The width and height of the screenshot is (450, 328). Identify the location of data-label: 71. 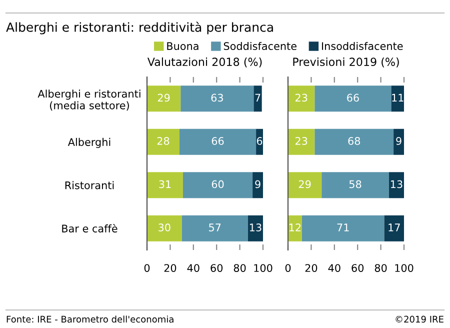
(343, 228).